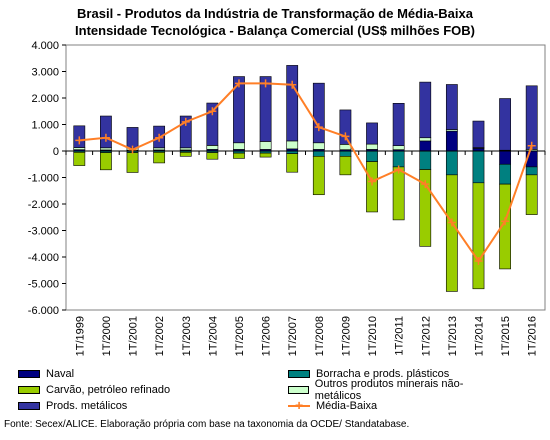 This screenshot has height=440, width=550. Describe the element at coordinates (453, 336) in the screenshot. I see `x-tick-label: 1T/2013` at that location.